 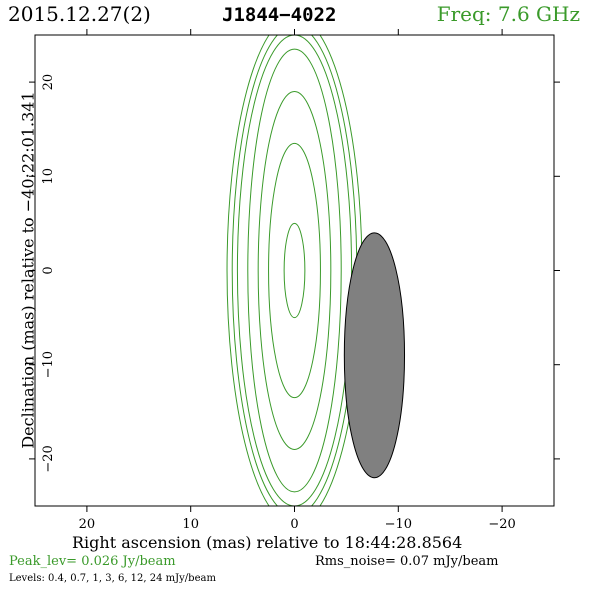 I want to click on beam-group, so click(x=374, y=355).